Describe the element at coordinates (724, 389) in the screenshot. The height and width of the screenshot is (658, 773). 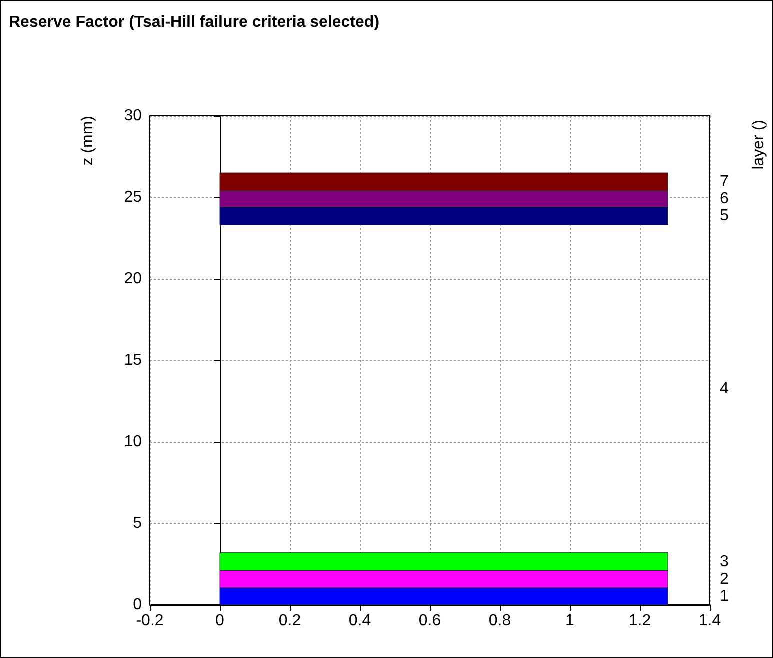
I see `text: 4` at that location.